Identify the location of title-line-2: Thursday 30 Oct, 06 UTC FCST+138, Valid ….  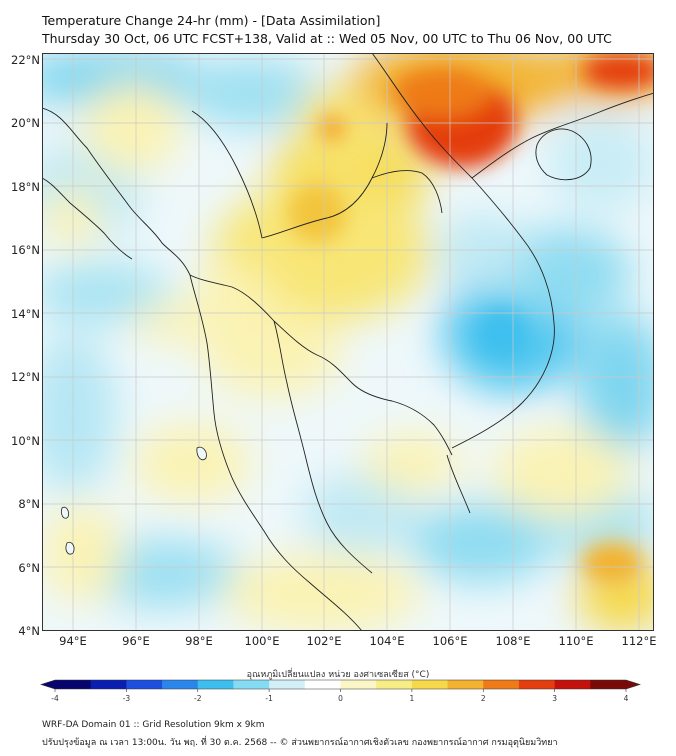
(327, 38).